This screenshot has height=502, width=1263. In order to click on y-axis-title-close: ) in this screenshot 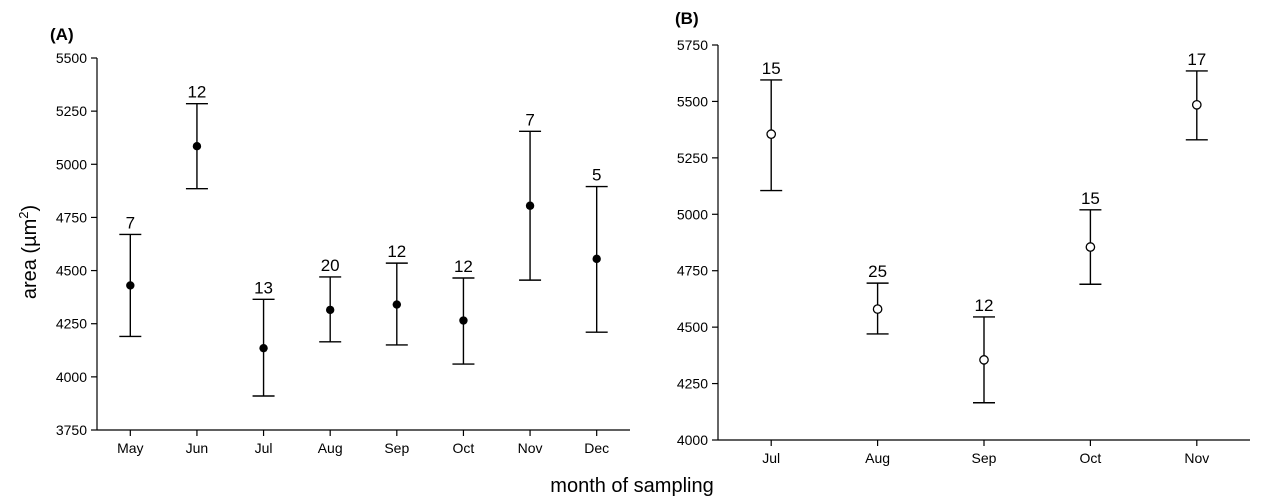, I will do `click(30, 208)`.